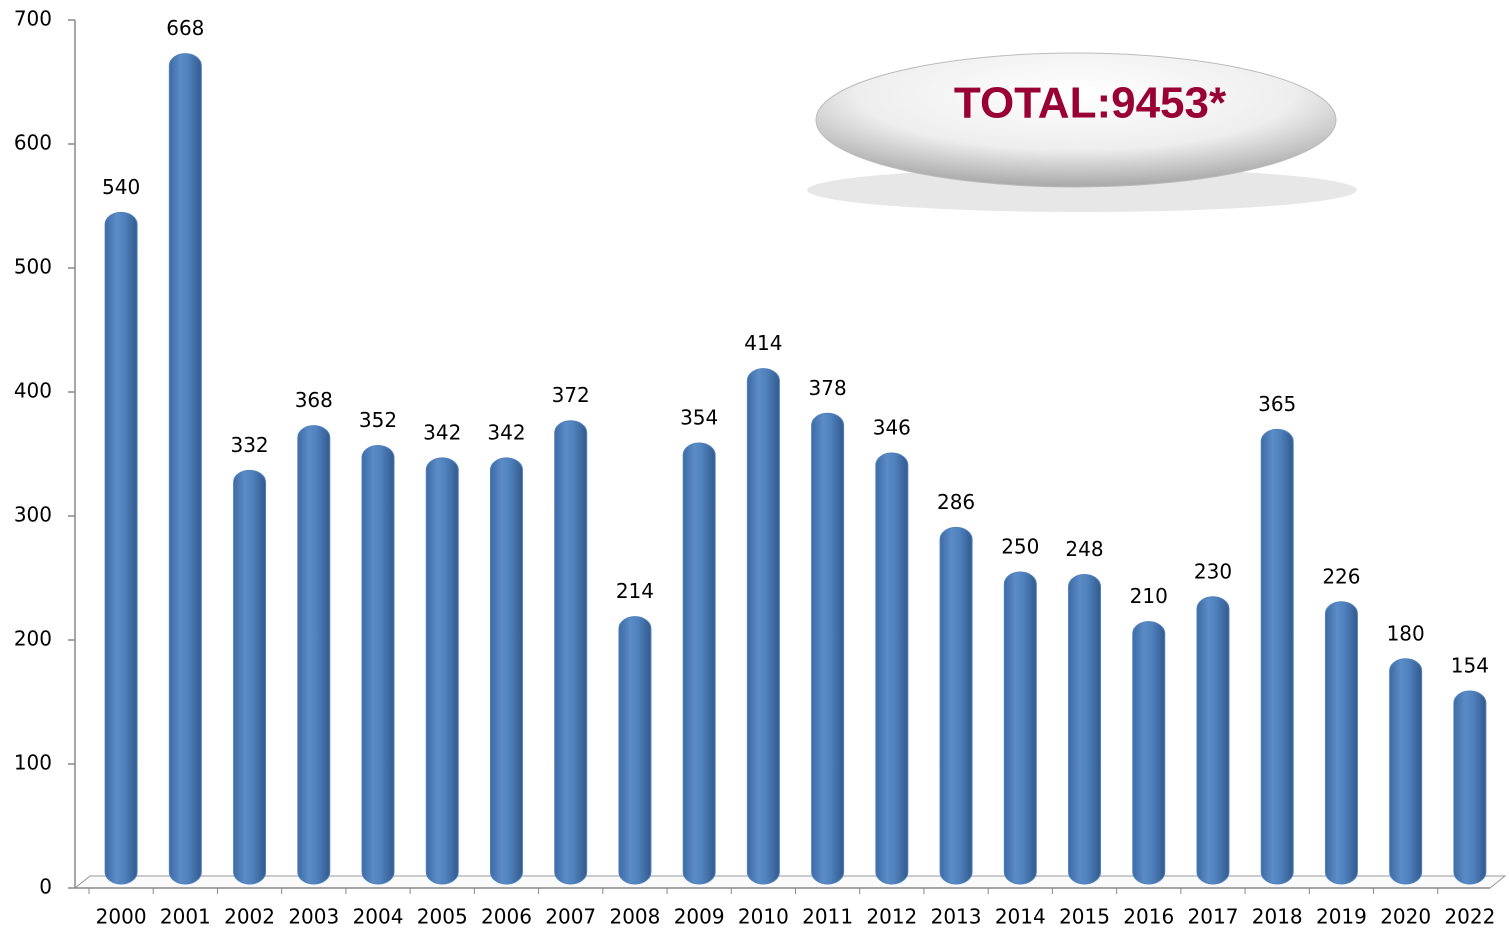  I want to click on x-tick-label: 2018, so click(1277, 917).